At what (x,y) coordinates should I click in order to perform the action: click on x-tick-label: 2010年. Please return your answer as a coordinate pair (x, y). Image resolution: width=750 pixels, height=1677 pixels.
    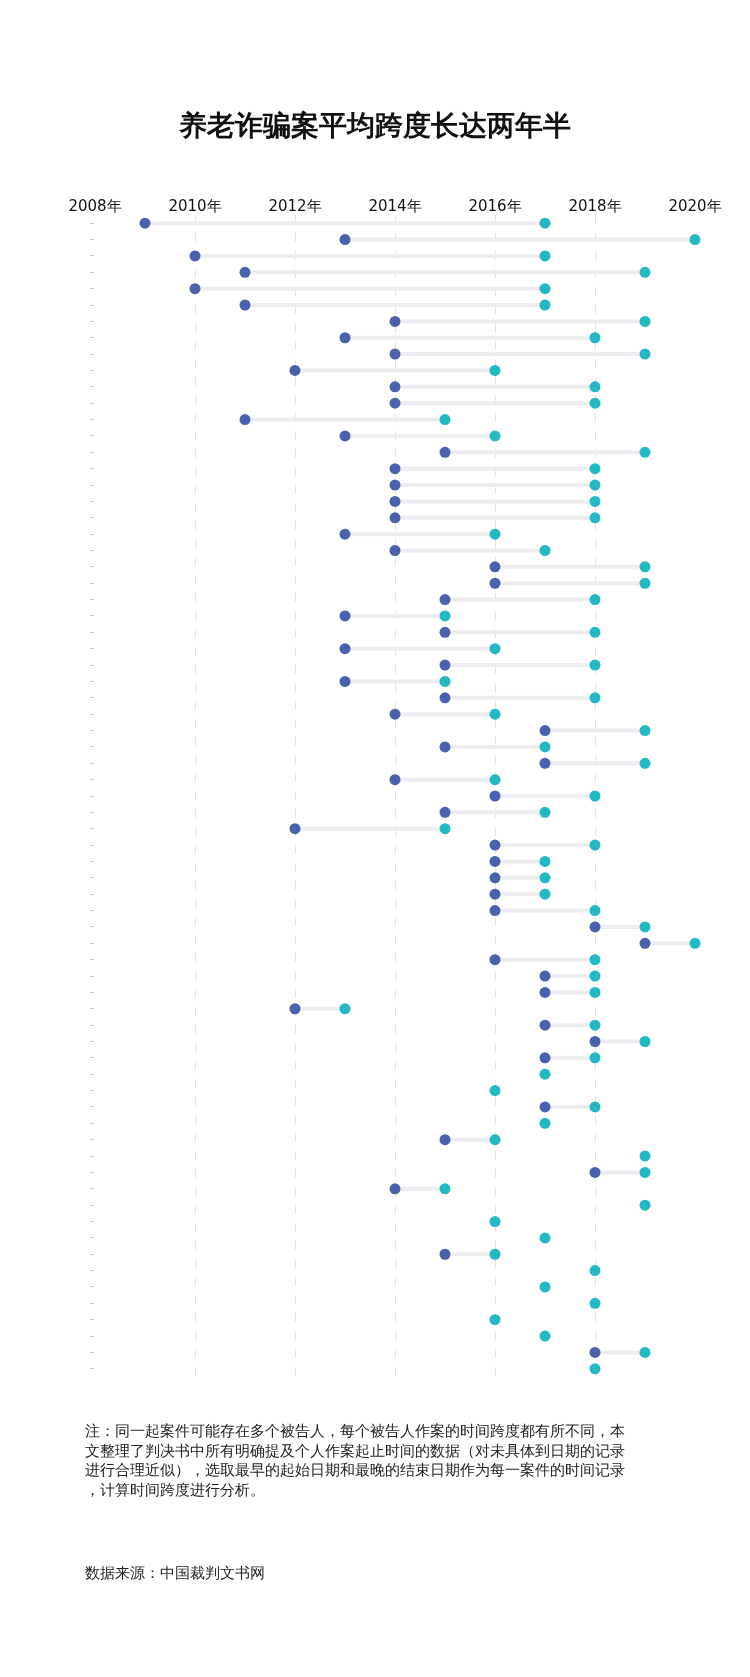
    Looking at the image, I should click on (195, 206).